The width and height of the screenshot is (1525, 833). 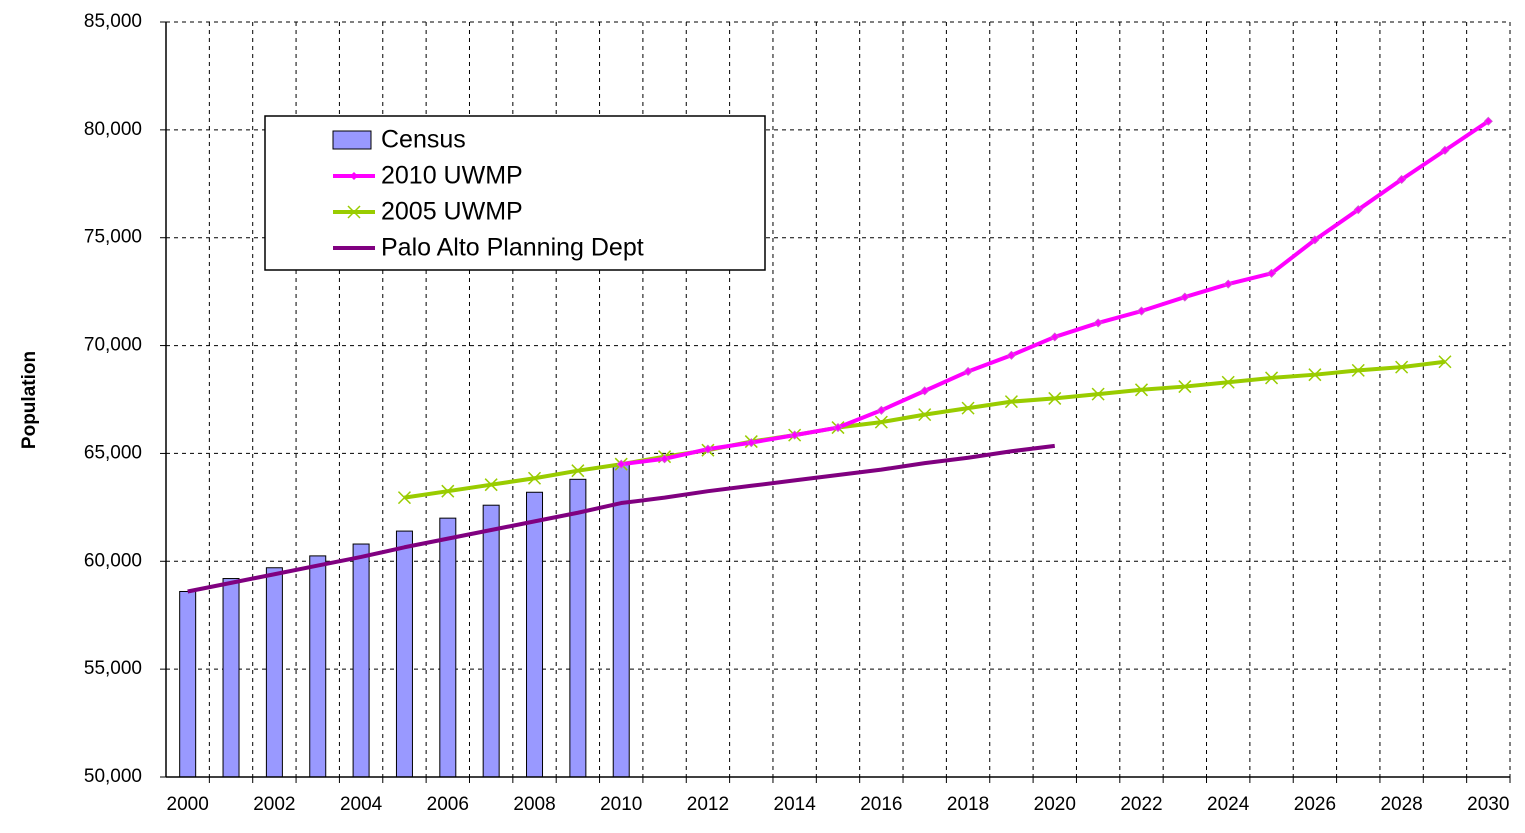 I want to click on y-tick-label: 65,000, so click(x=113, y=452).